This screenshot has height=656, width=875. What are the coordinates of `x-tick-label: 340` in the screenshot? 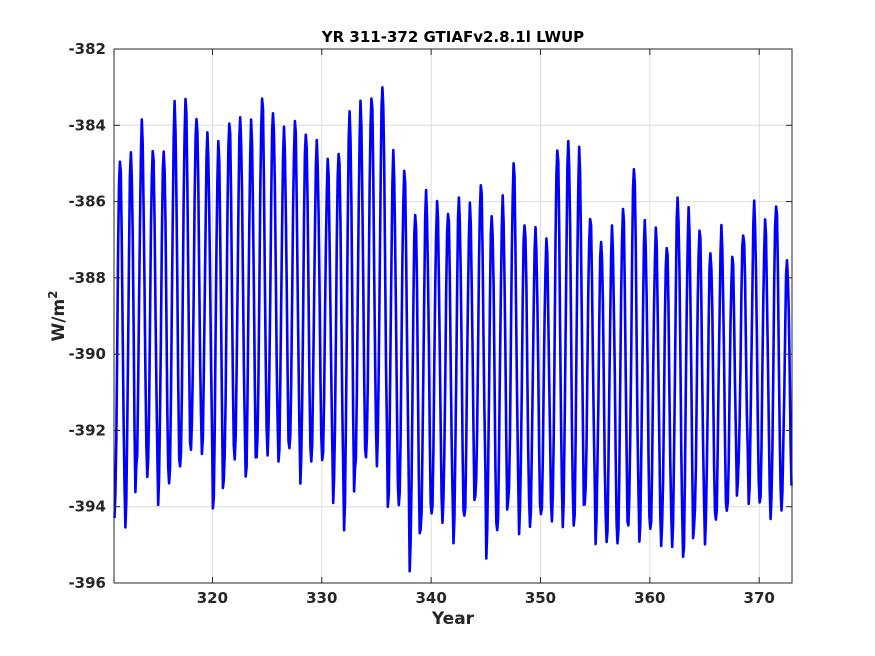 It's located at (430, 598).